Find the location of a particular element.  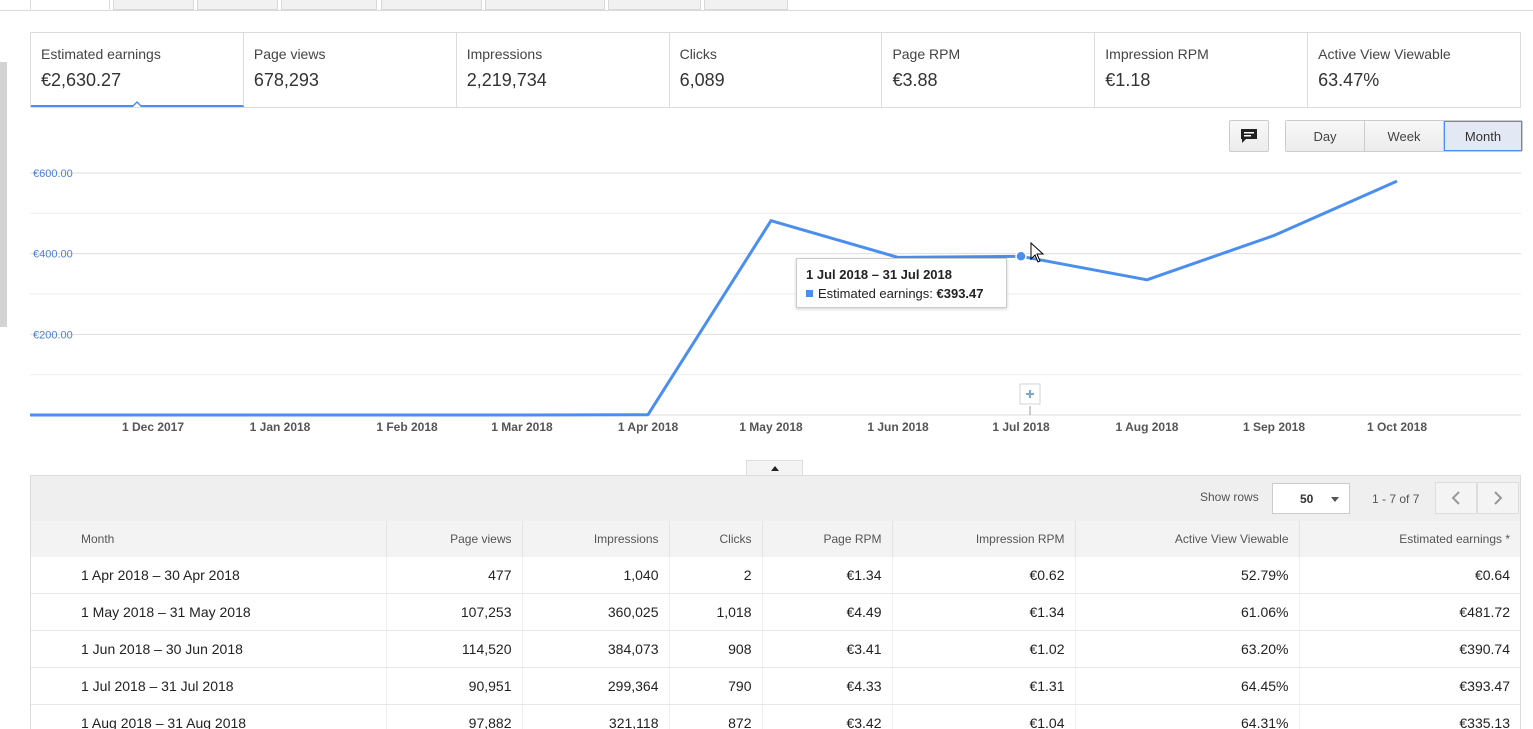

table-cell: 1 Jul 2018 – 31 Jul 2018 is located at coordinates (209, 686).